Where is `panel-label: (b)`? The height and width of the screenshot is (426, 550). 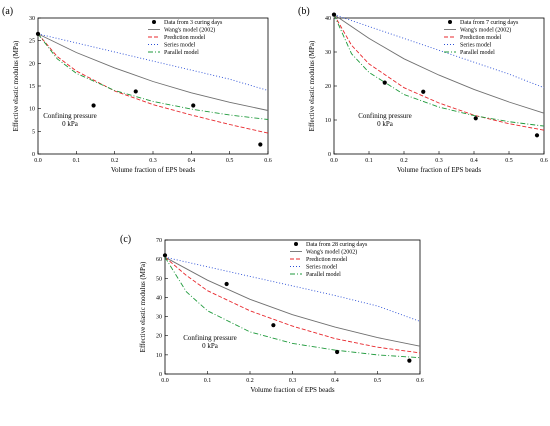
panel-label: (b) is located at coordinates (304, 11).